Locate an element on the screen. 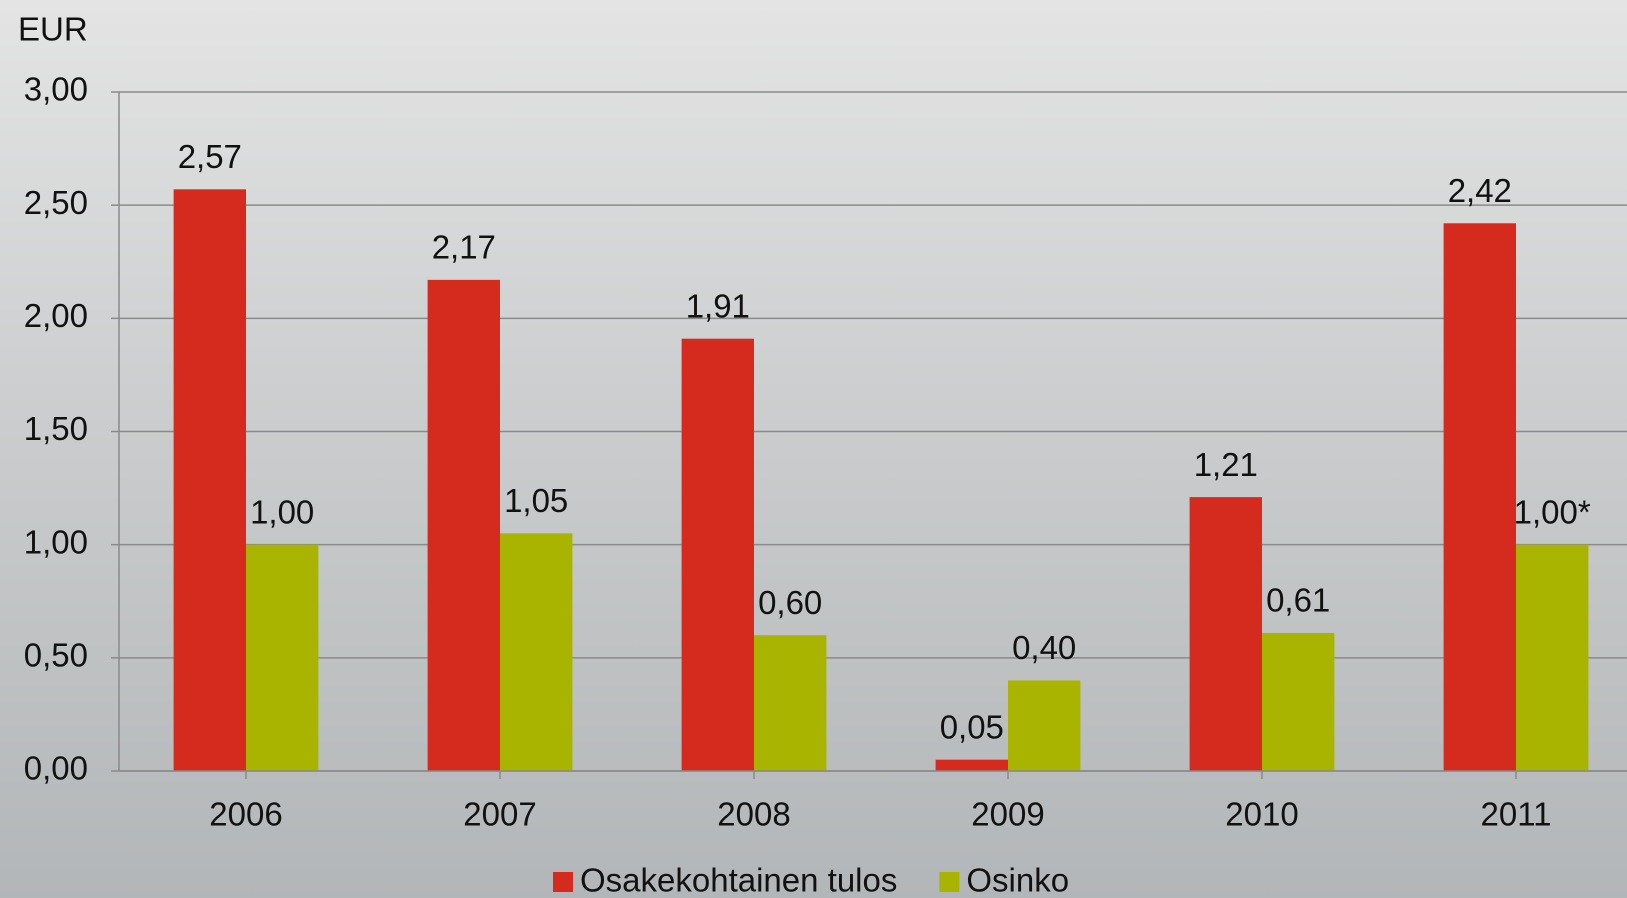  x-tick-label: 2009 is located at coordinates (1007, 814).